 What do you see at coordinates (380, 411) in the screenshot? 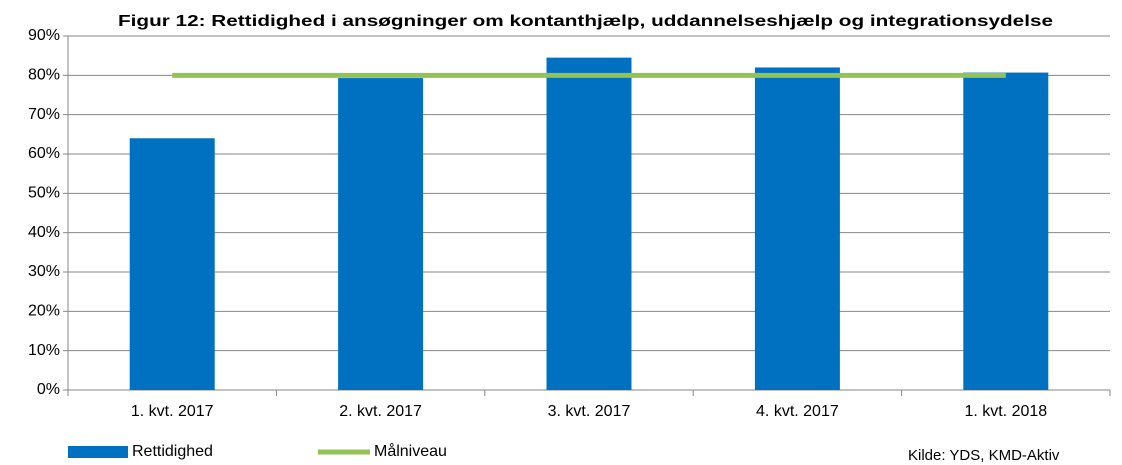
I see `x-tick-label: 2. kvt. 2017` at bounding box center [380, 411].